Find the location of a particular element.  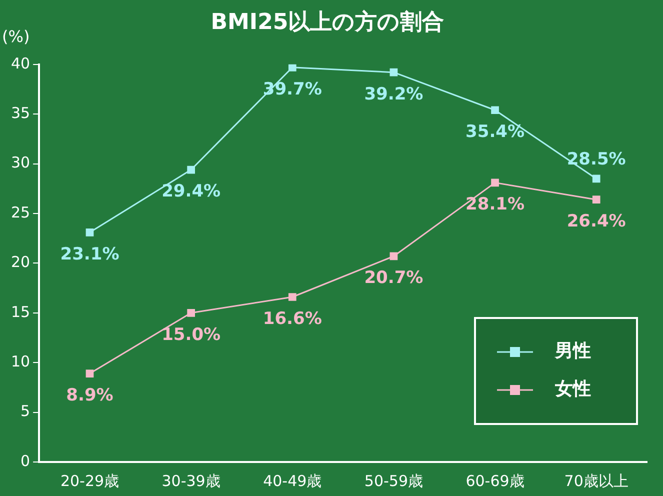

y-tick-label: 20 is located at coordinates (20, 262).